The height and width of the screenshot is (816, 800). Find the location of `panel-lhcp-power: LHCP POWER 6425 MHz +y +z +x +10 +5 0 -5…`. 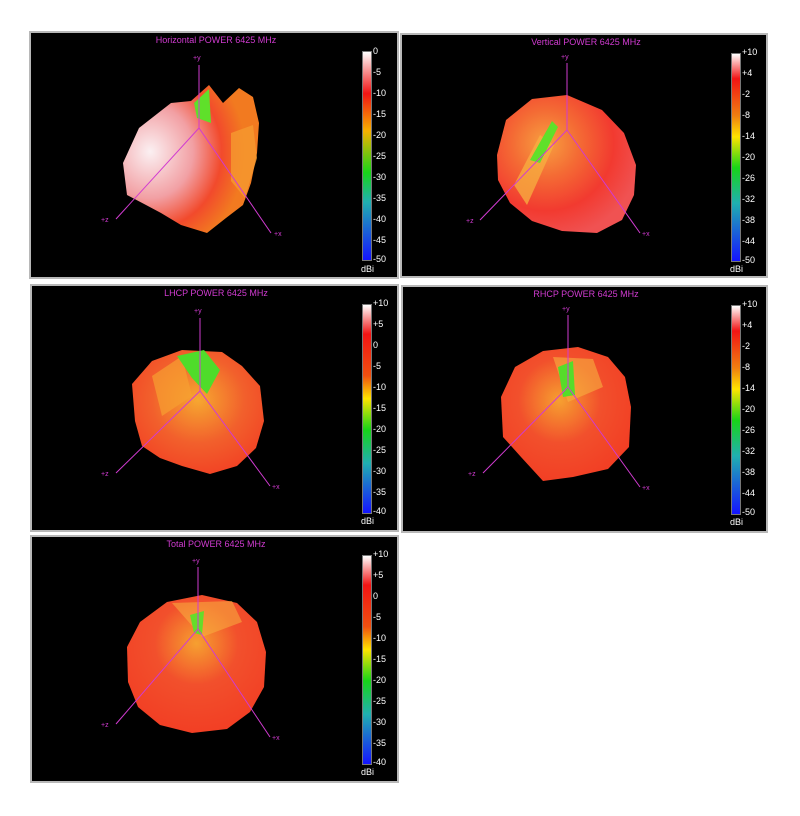

panel-lhcp-power: LHCP POWER 6425 MHz +y +z +x +10 +5 0 -5… is located at coordinates (214, 408).